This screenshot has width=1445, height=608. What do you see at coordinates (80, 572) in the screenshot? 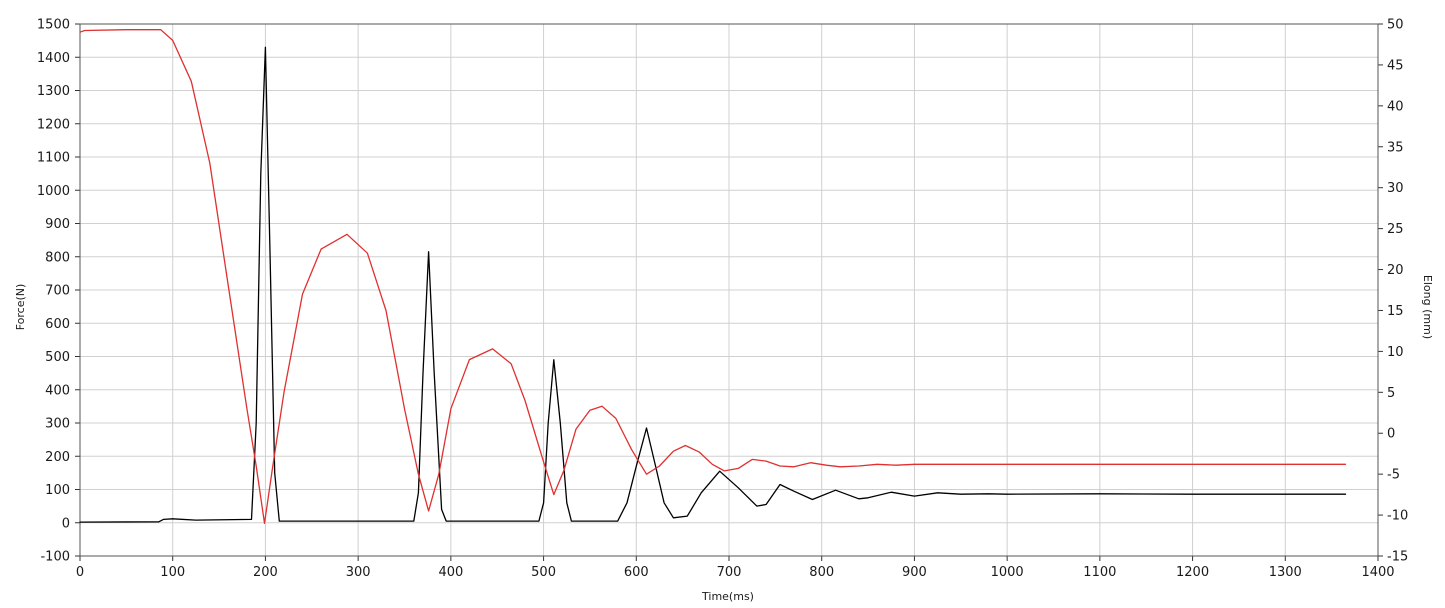
I see `x-tick-label: 0` at bounding box center [80, 572].